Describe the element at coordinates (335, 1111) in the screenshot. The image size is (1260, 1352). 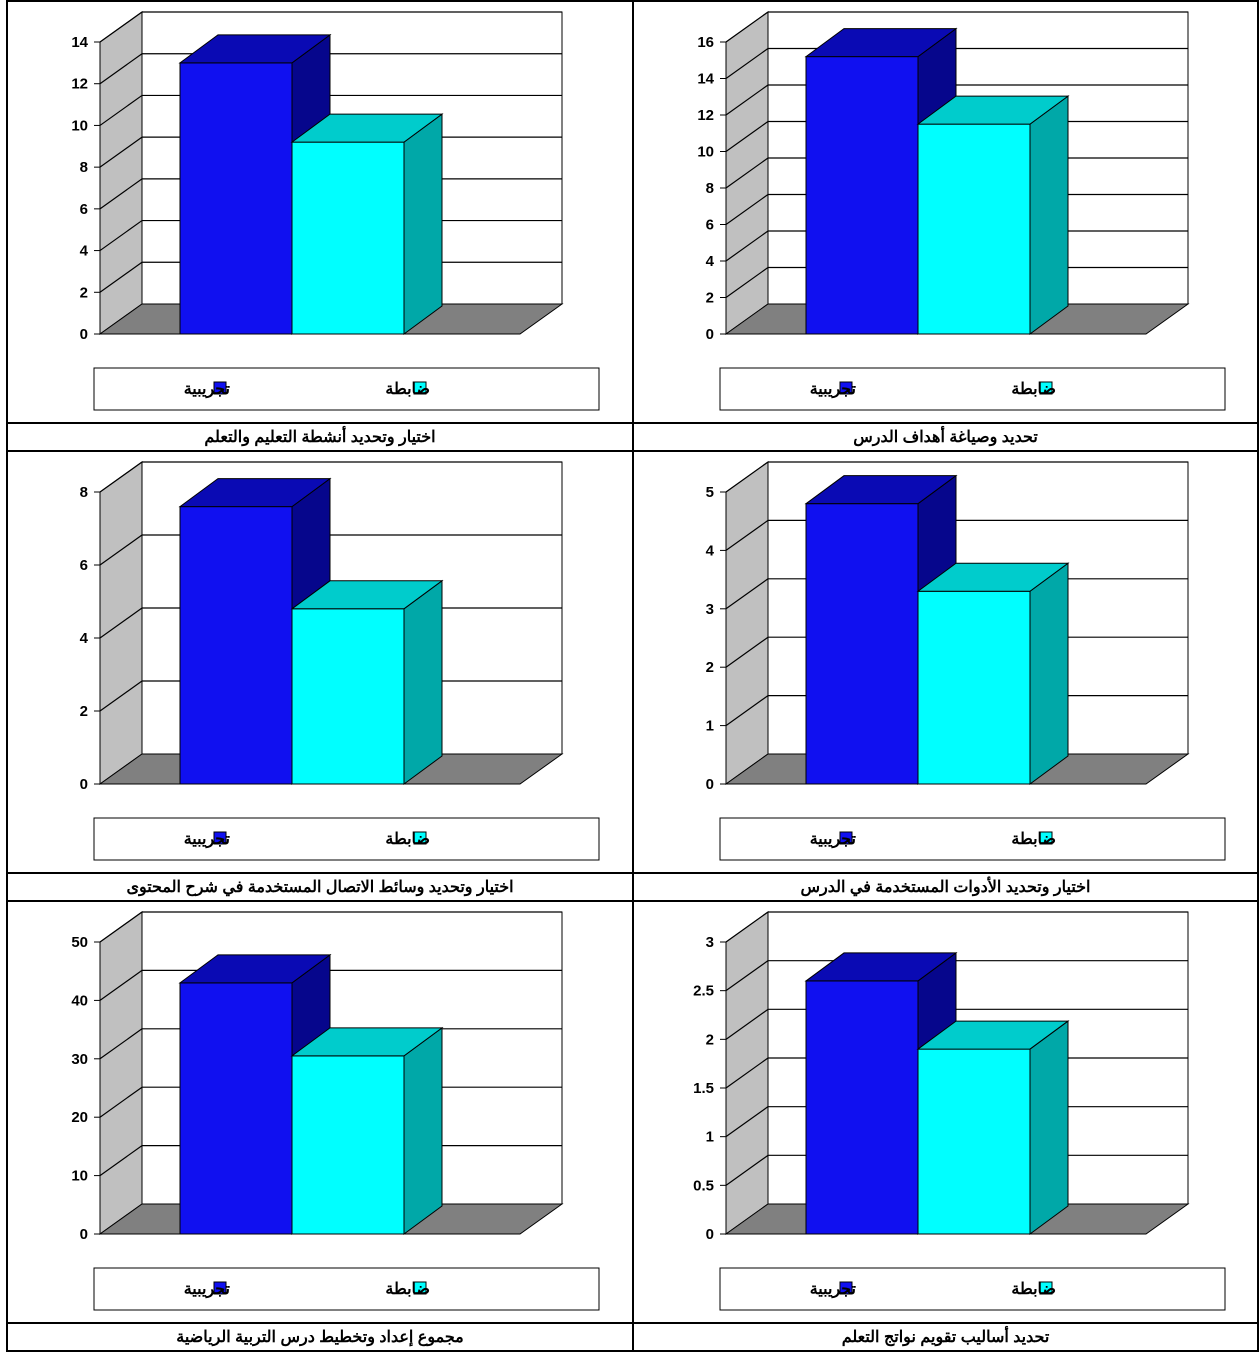
I see `chart-svg: 0 10 20 30 40 50 تجريبية ضابطة` at that location.